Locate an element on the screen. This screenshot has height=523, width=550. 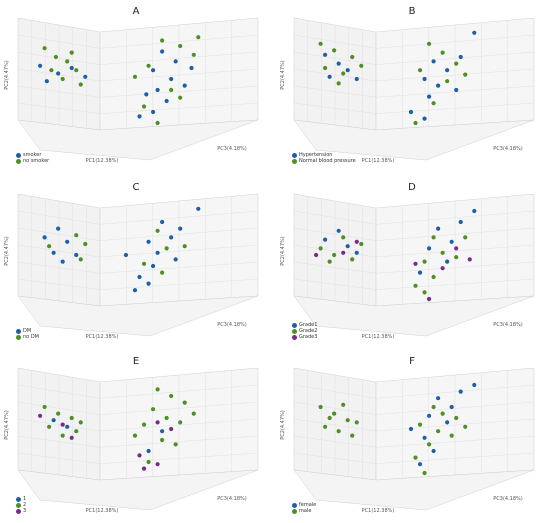
legend-label: no smoker is located at coordinates (36, 161).